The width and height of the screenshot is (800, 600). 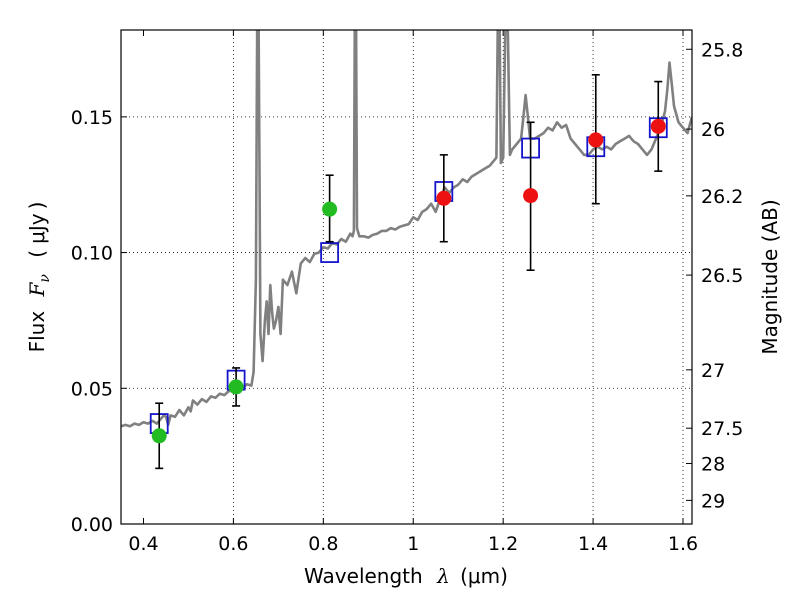 What do you see at coordinates (464, 576) in the screenshot?
I see `x-axis-unit-open: (` at bounding box center [464, 576].